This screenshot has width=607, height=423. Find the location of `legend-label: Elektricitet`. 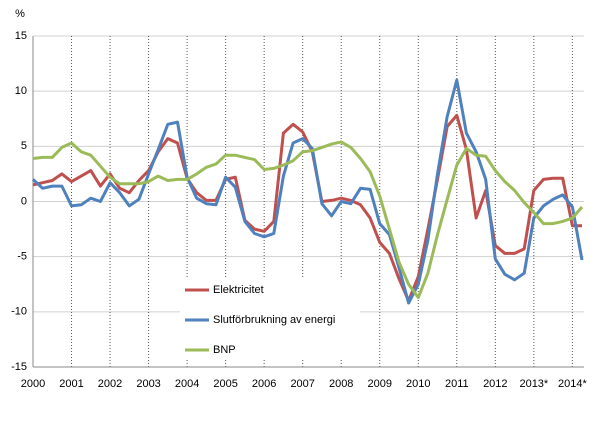

legend-label: Elektricitet is located at coordinates (238, 290).